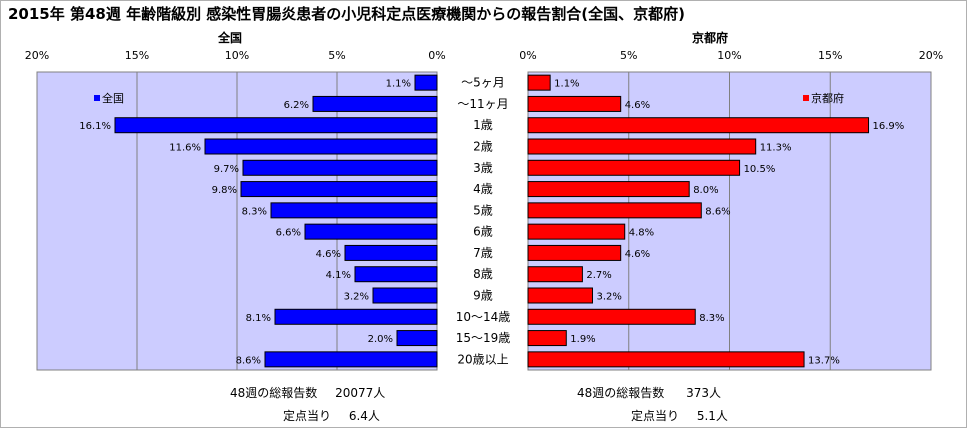 The height and width of the screenshot is (428, 967). Describe the element at coordinates (97, 98) in the screenshot. I see `legend-swatch-national` at that location.